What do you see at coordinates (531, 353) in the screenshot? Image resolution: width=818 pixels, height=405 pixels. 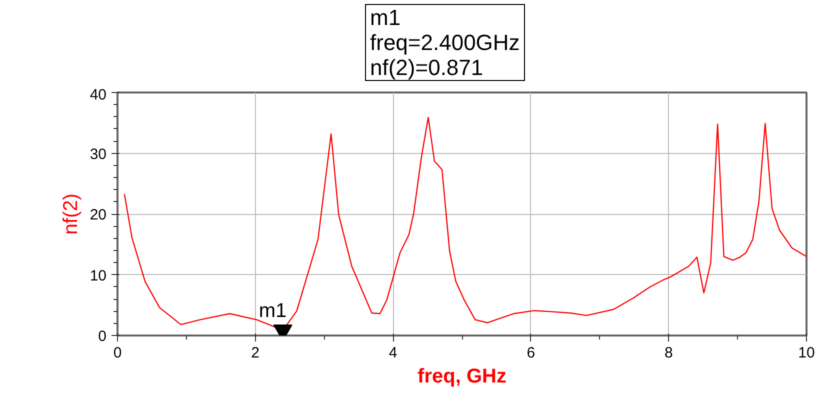 I see `x-tick-label: 6` at bounding box center [531, 353].